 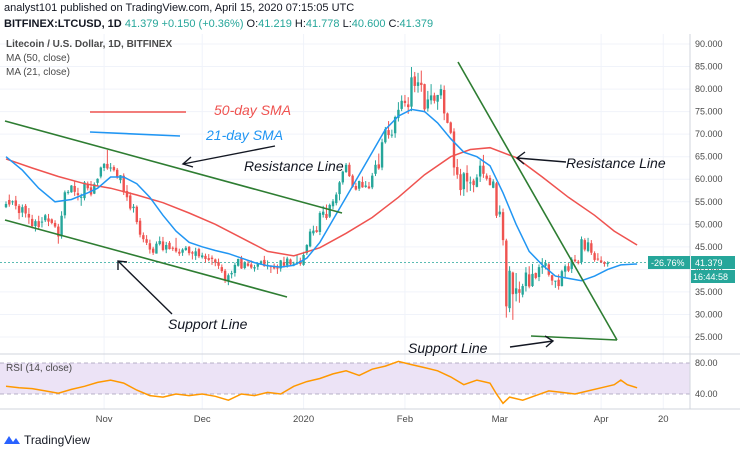 What do you see at coordinates (709, 179) in the screenshot?
I see `price-tick-label: 60.000` at bounding box center [709, 179].